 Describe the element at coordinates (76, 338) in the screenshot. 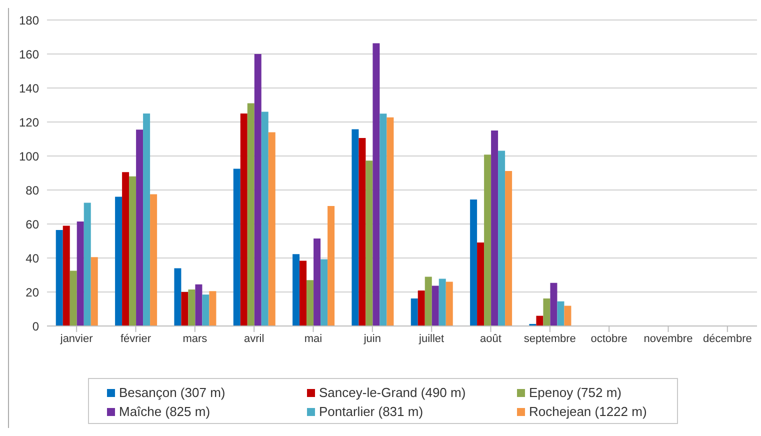

I see `x-tick-label: janvier` at that location.